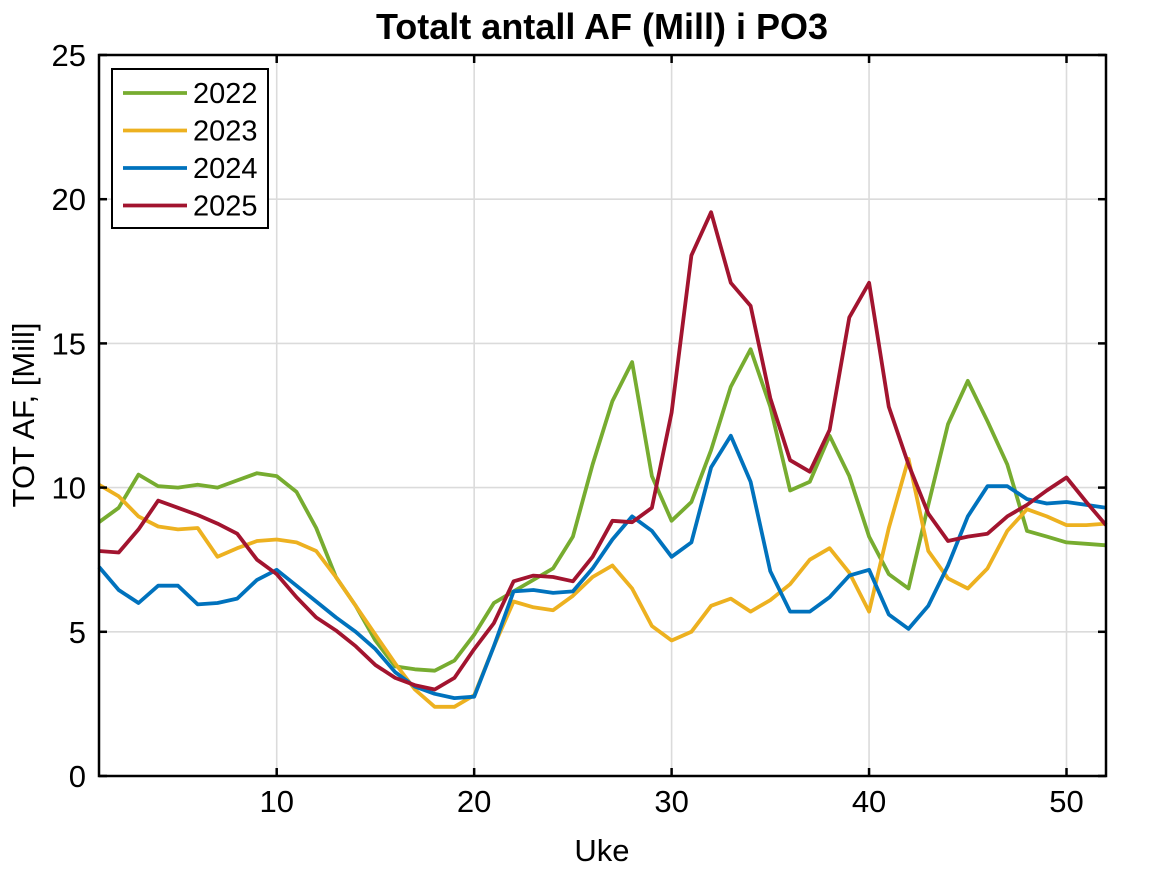  I want to click on legend-label-2023: 2023, so click(225, 132).